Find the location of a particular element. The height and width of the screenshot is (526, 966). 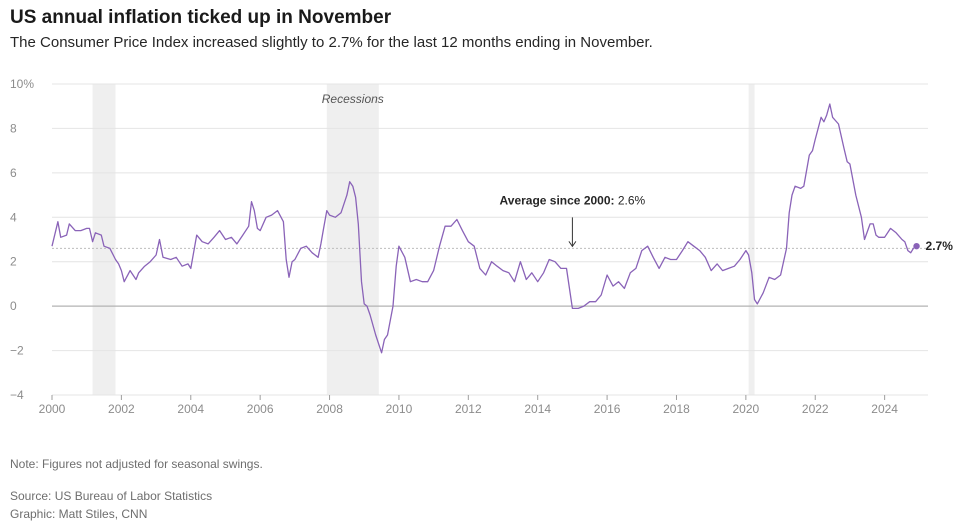

x-tick-label: 2004 is located at coordinates (190, 409).